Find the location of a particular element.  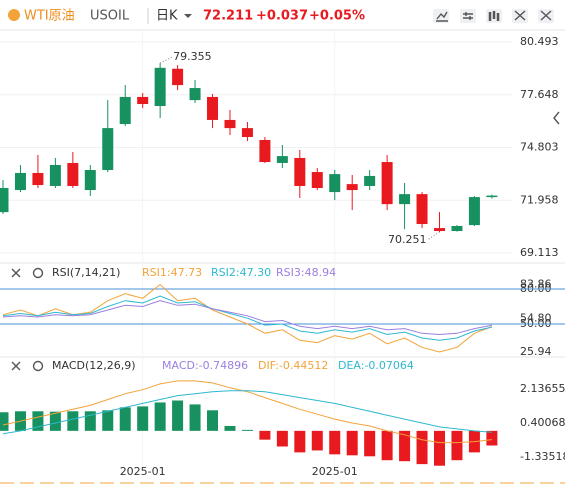

legend-entry: DIF:-0.44512 is located at coordinates (293, 365).